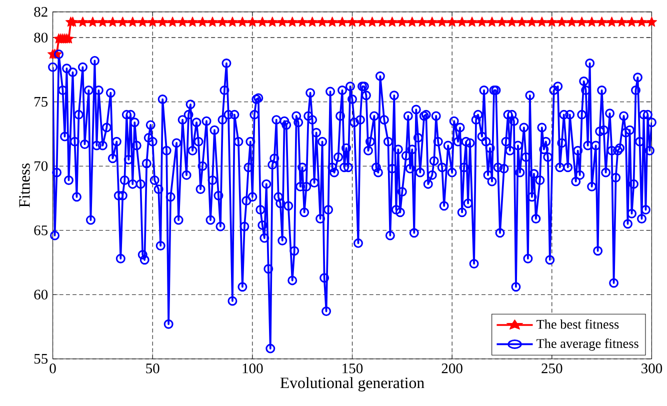  Describe the element at coordinates (41, 37) in the screenshot. I see `y-tick-label: 80` at that location.